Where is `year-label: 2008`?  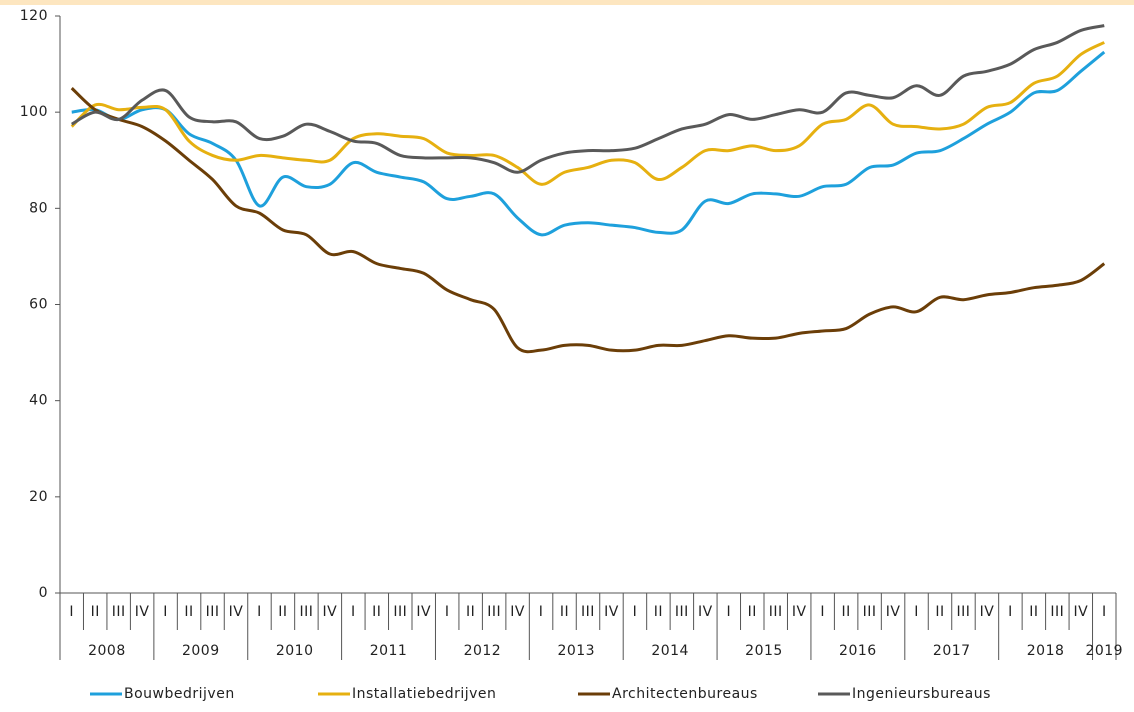
year-label: 2008 is located at coordinates (107, 651).